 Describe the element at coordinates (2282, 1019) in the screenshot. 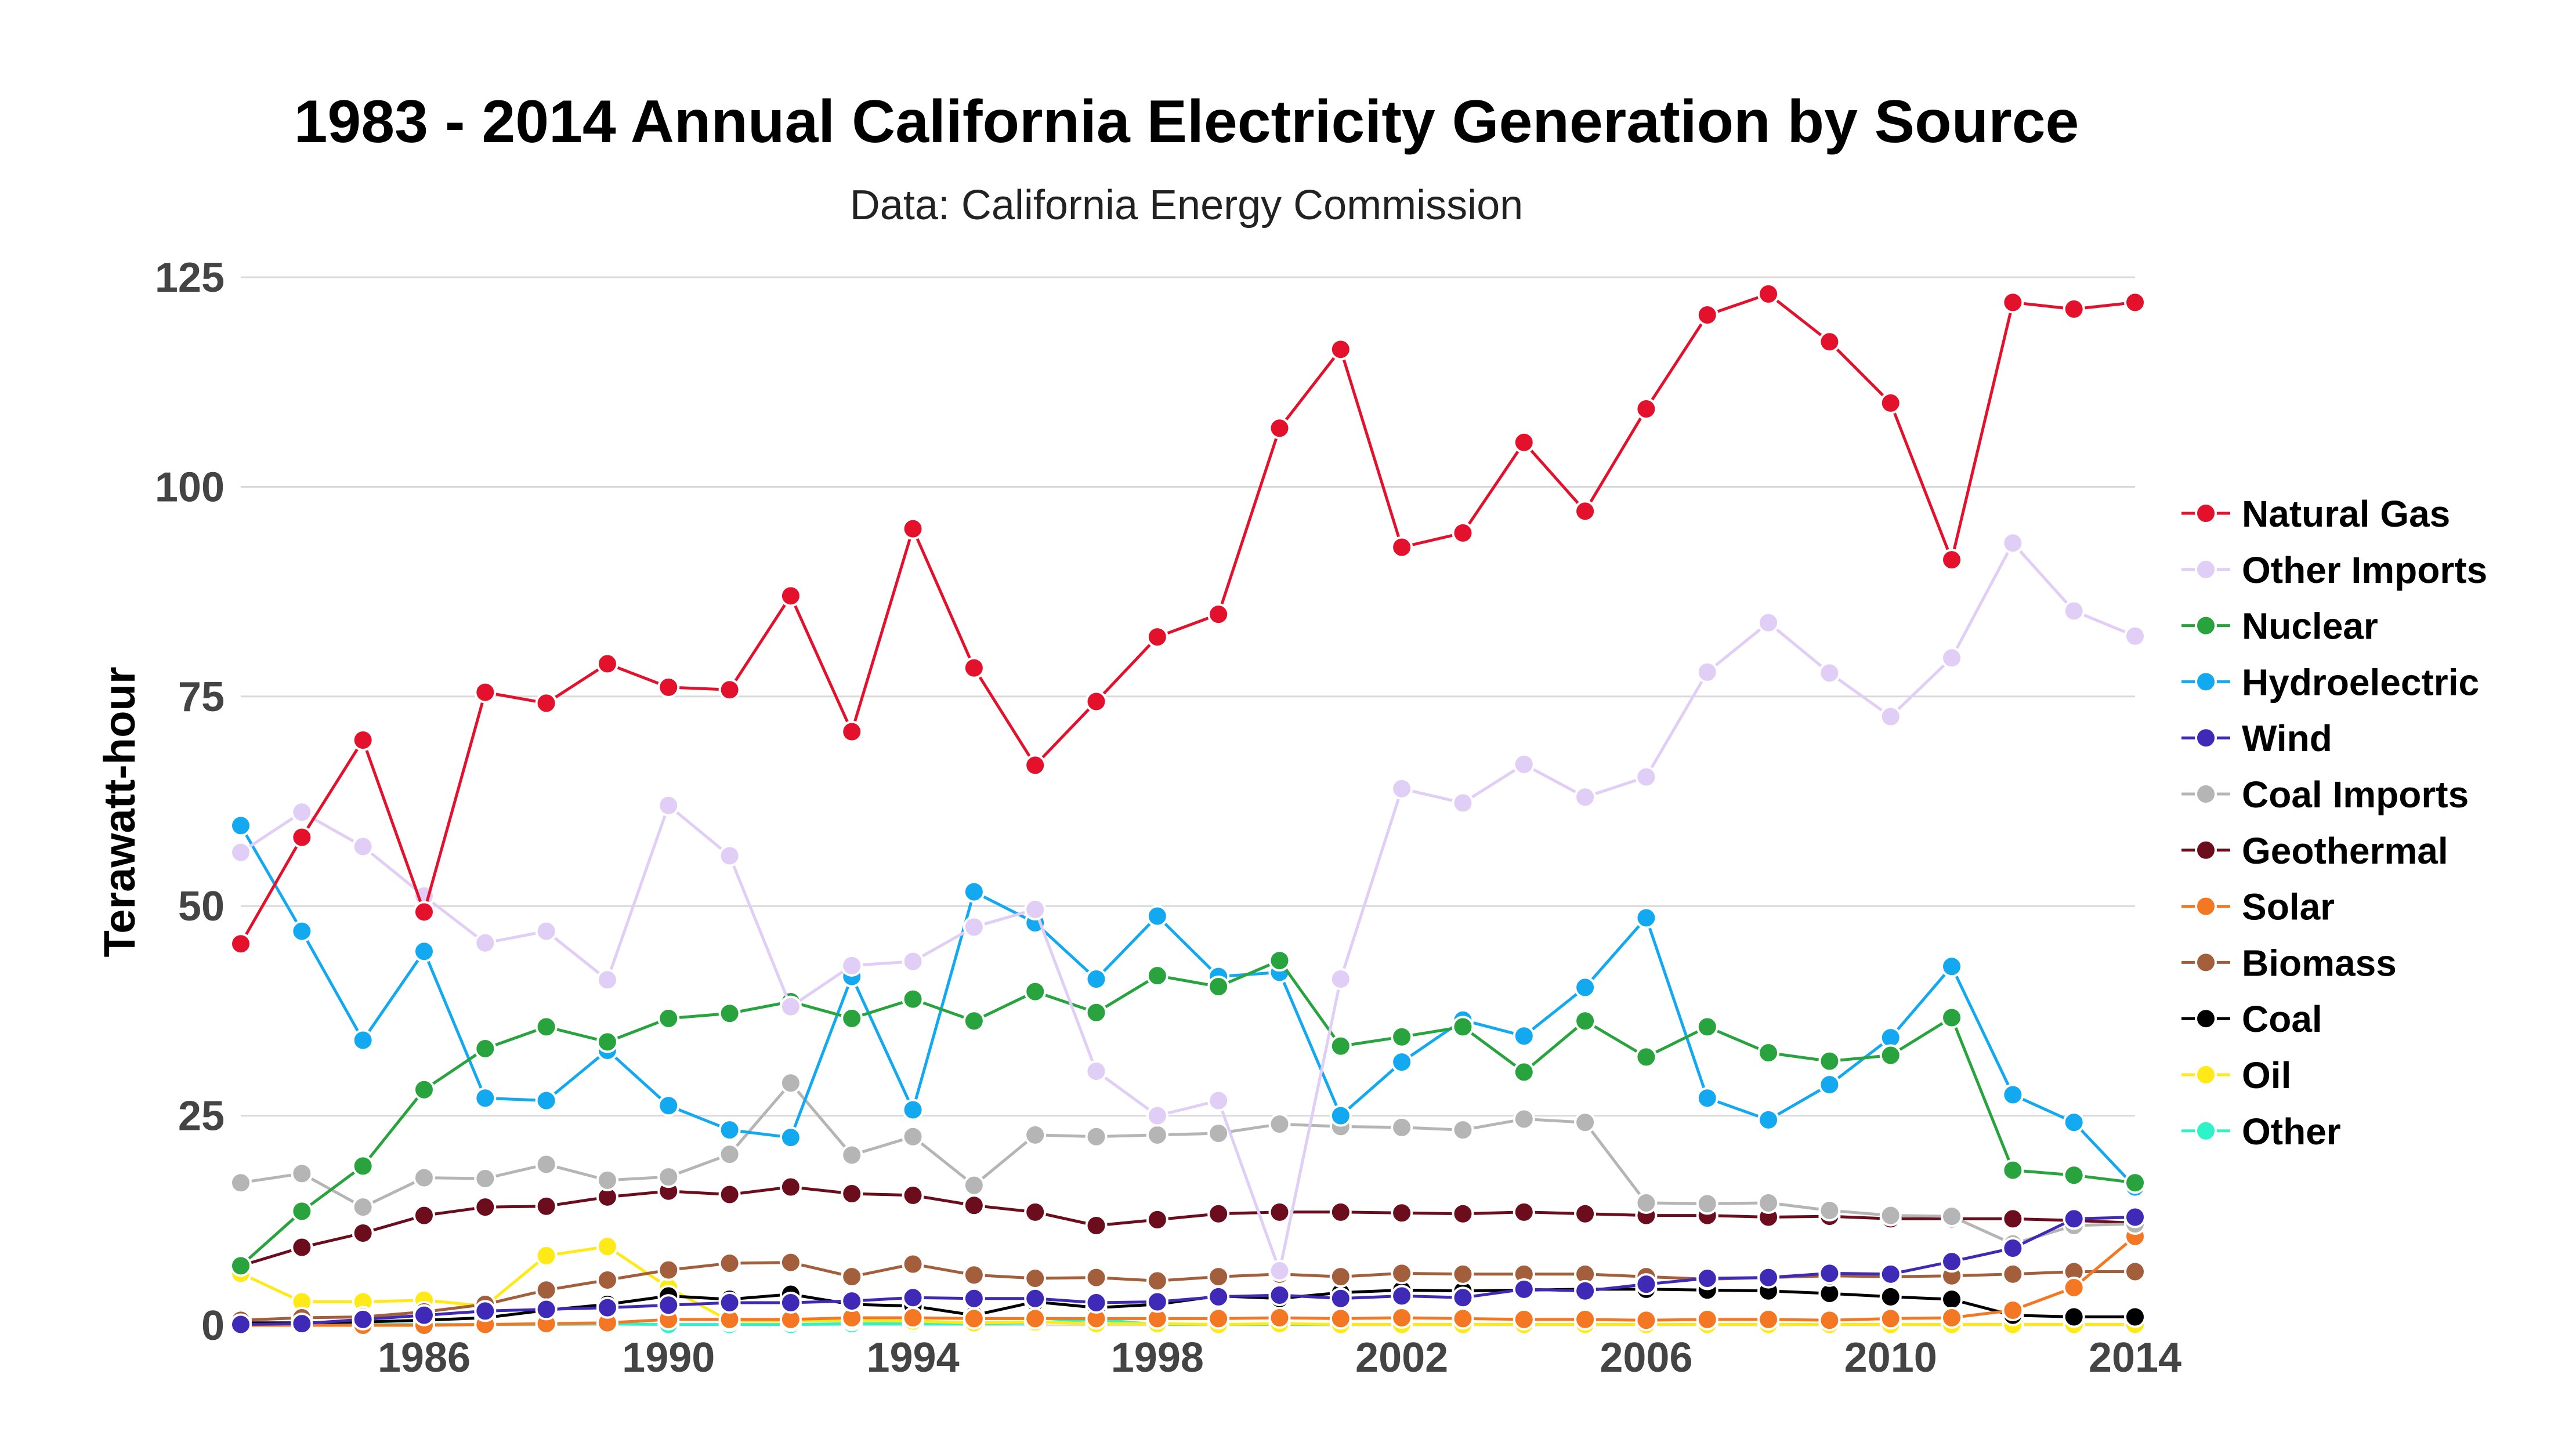

I see `legend-label: Coal` at that location.